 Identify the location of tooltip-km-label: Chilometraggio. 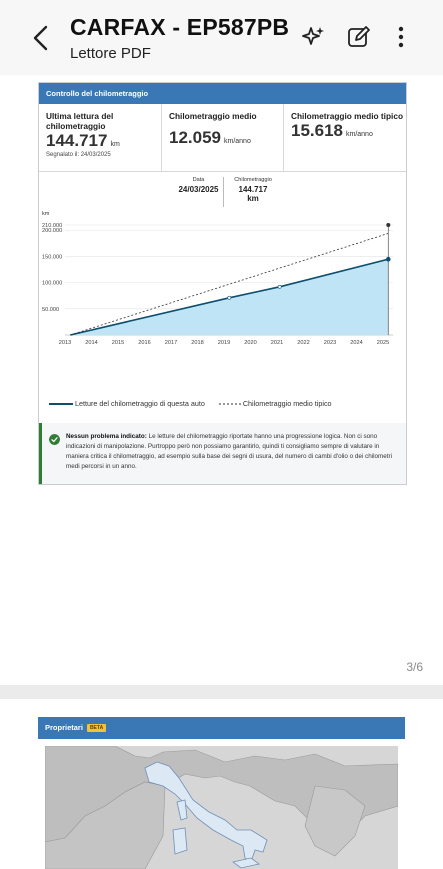
(253, 180).